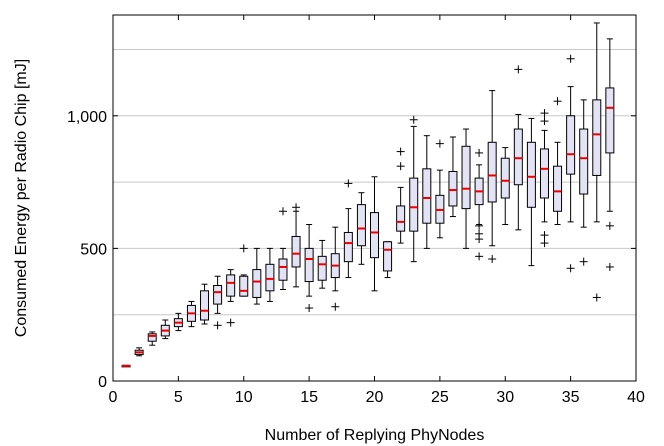  What do you see at coordinates (375, 435) in the screenshot?
I see `x-axis-label: Number of Replying PhyNodes` at bounding box center [375, 435].